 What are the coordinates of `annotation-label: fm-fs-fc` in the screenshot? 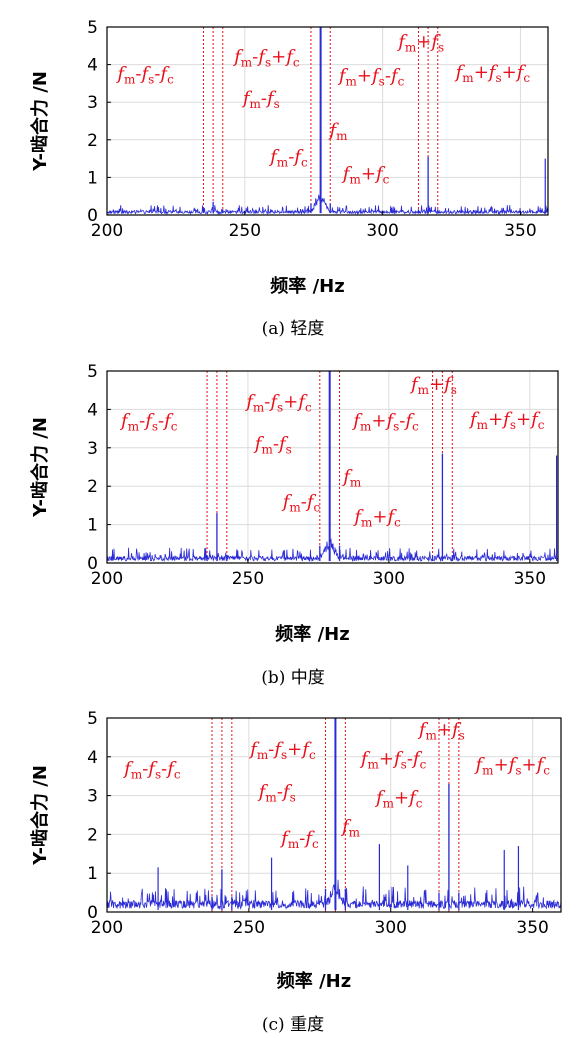 It's located at (148, 422).